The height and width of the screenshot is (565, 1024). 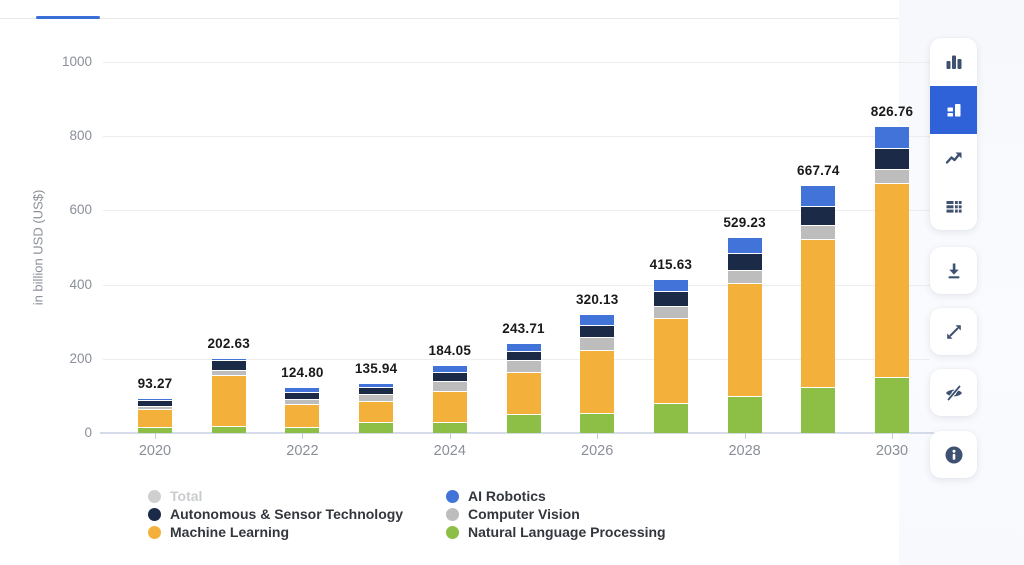 I want to click on table-view-icon, so click(x=954, y=206).